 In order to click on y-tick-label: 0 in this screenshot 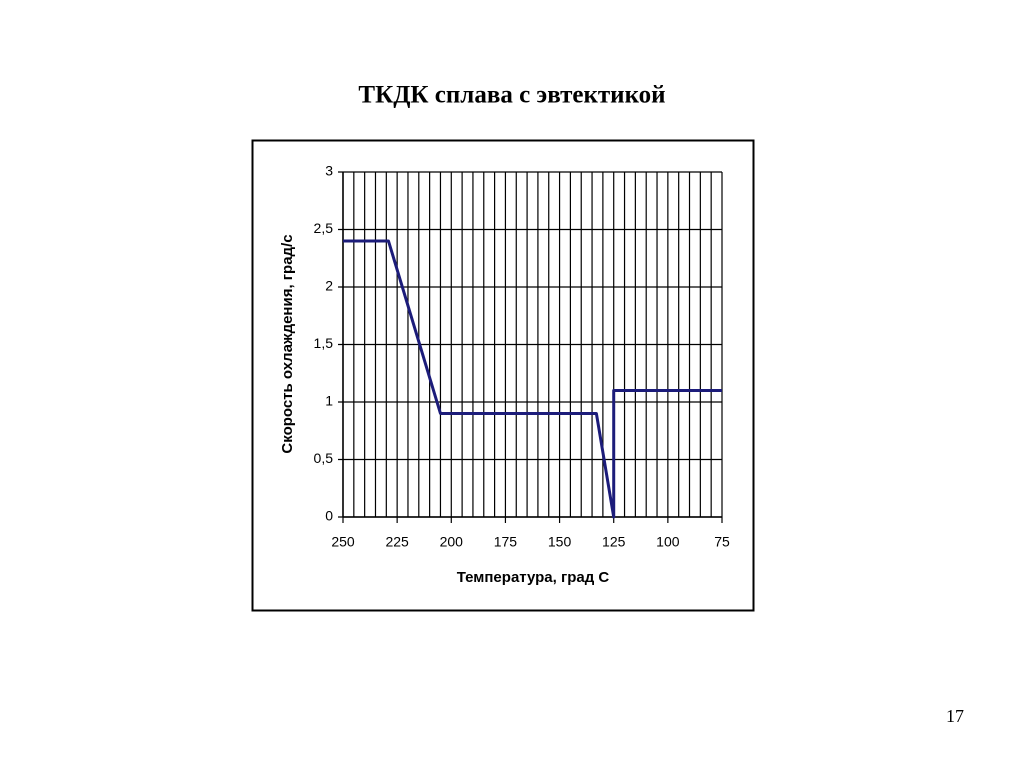, I will do `click(329, 516)`.